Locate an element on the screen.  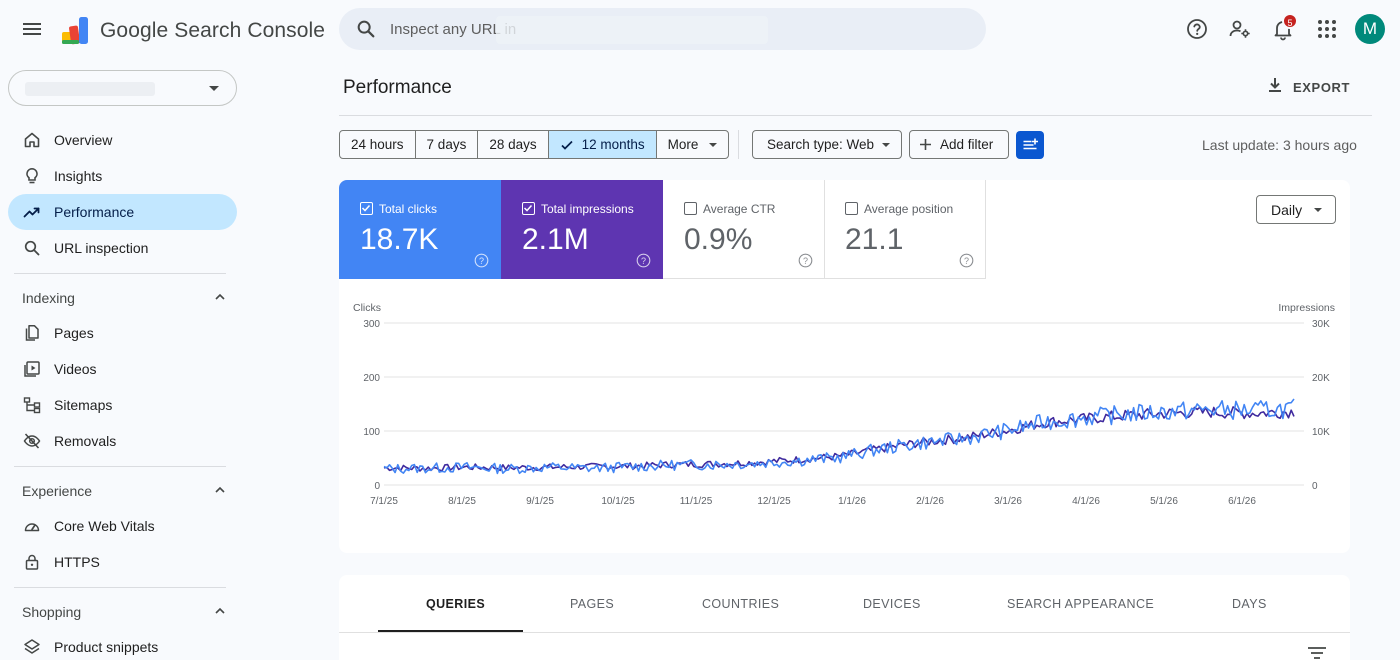
last-update-text: Last update: 3 hours ago is located at coordinates (1279, 145).